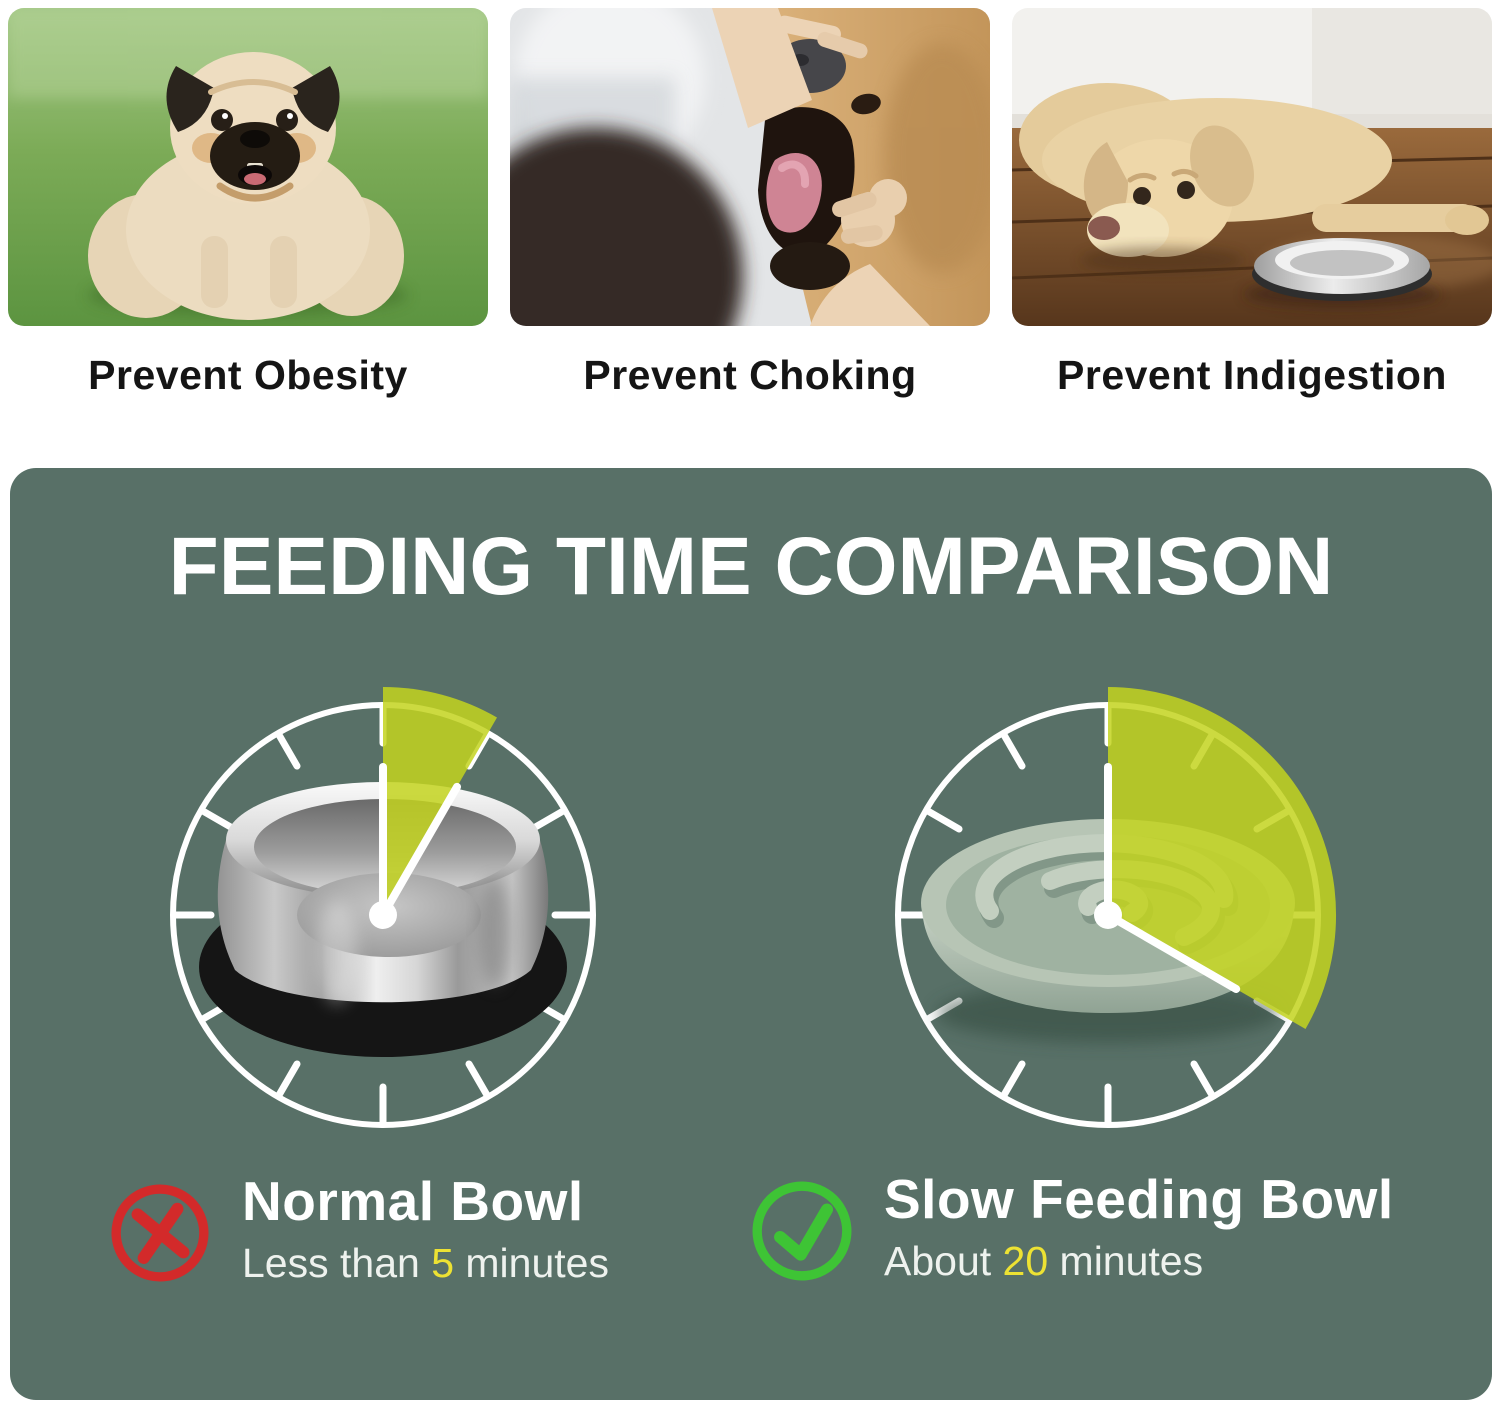  I want to click on normal-bowl-time: Less than 5 minutes, so click(425, 1262).